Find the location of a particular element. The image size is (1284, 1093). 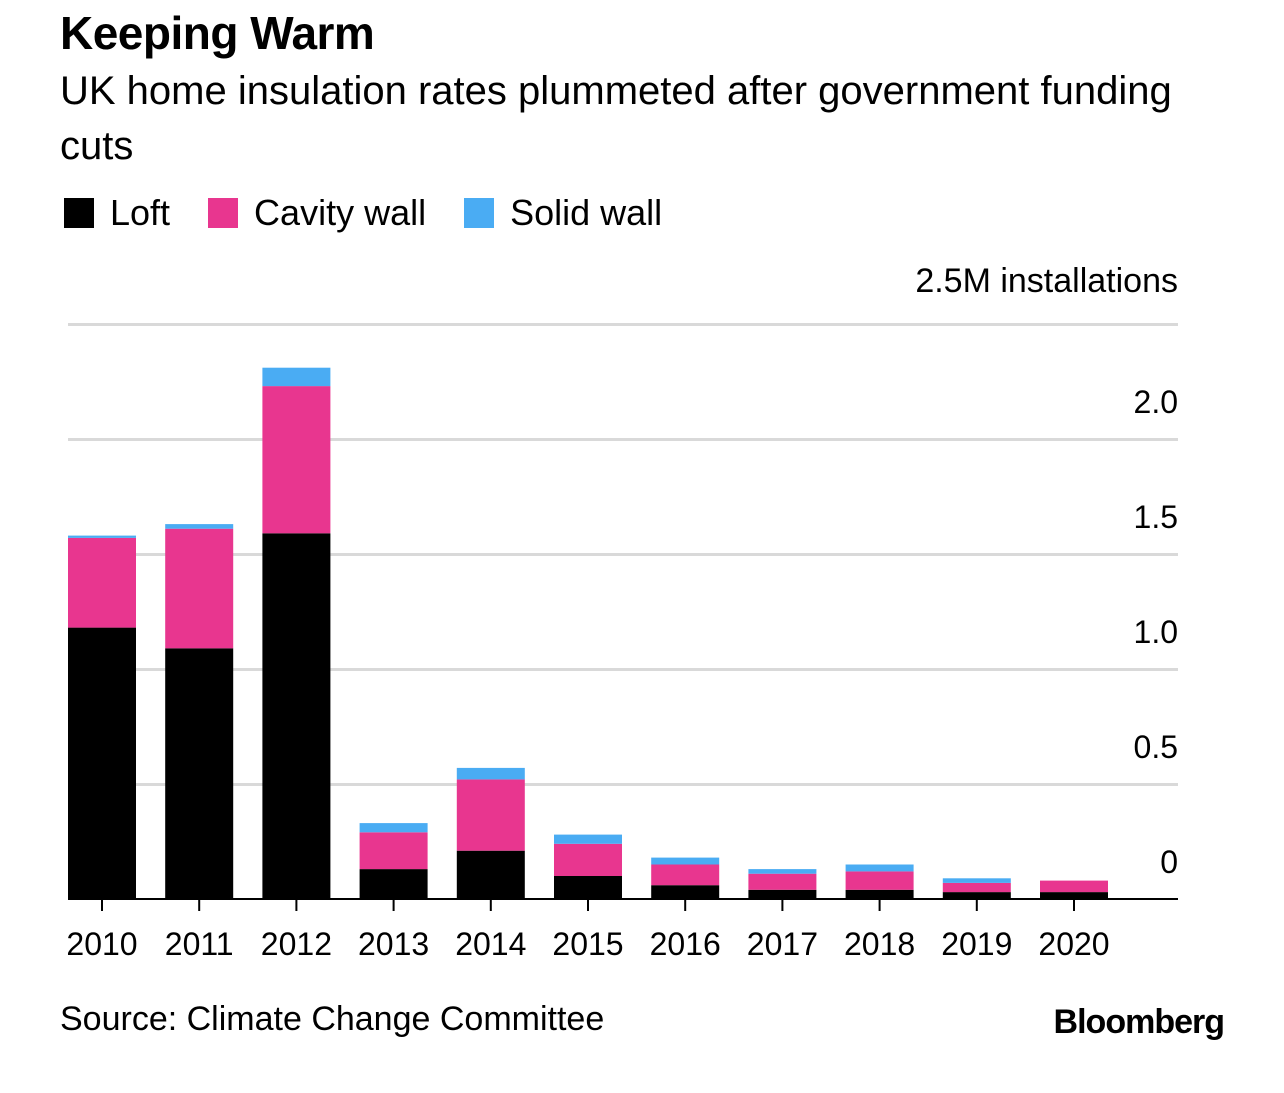

bar-loft-2015 is located at coordinates (588, 887).